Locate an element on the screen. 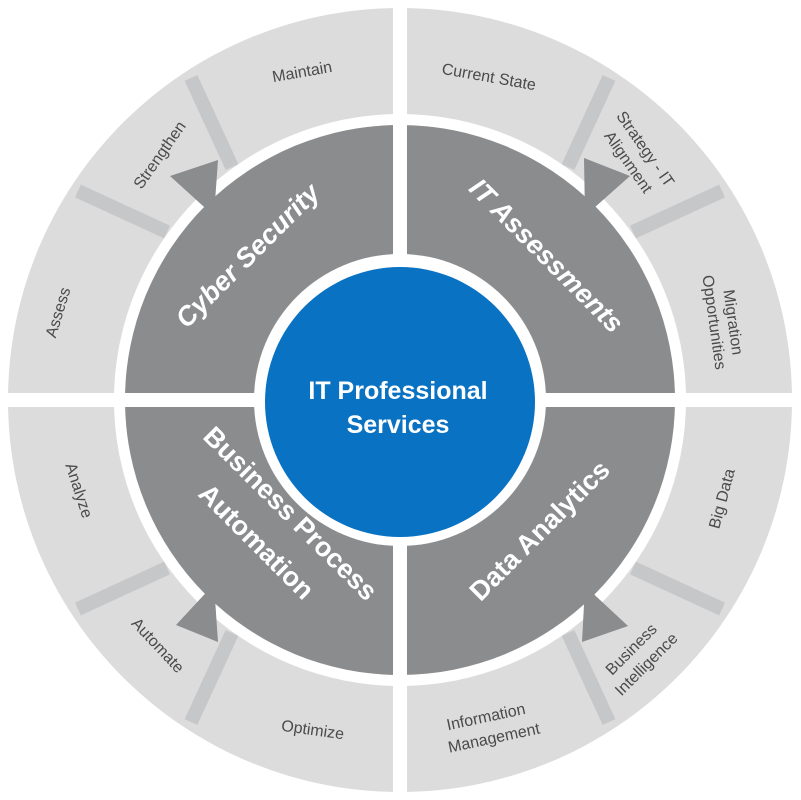  center-title-line2: Services is located at coordinates (398, 425).